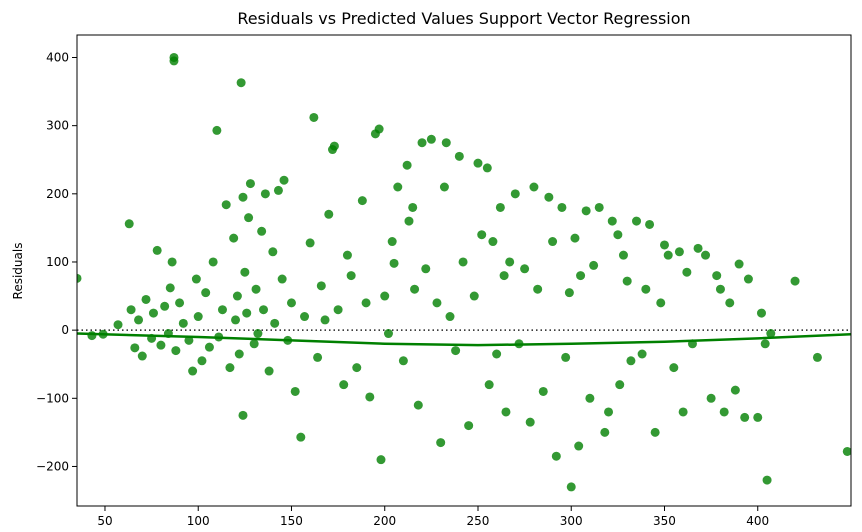 This screenshot has width=862, height=532. I want to click on y-tick-label: 300, so click(57, 126).